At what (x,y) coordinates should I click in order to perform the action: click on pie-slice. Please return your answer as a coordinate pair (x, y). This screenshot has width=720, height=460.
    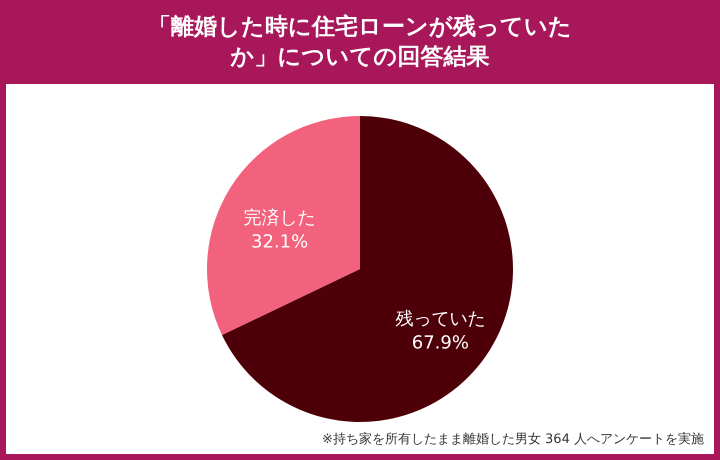
    Looking at the image, I should click on (283, 226).